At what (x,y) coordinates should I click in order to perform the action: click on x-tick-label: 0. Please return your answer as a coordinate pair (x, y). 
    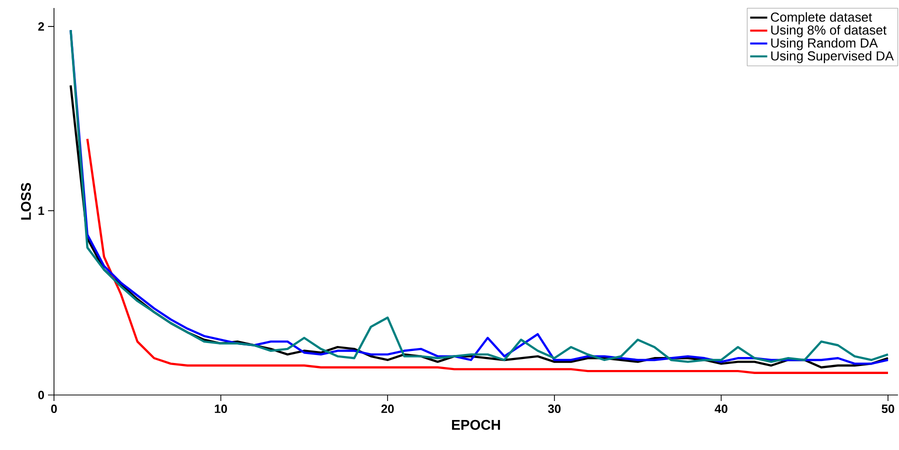
    Looking at the image, I should click on (54, 409).